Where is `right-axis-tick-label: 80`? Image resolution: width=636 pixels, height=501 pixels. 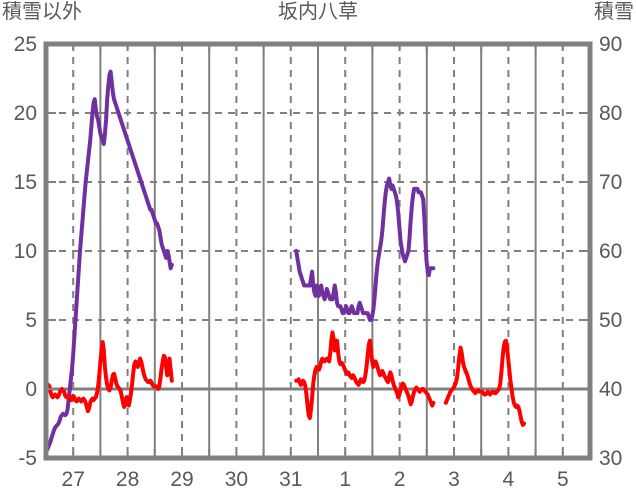
right-axis-tick-label: 80 is located at coordinates (610, 113).